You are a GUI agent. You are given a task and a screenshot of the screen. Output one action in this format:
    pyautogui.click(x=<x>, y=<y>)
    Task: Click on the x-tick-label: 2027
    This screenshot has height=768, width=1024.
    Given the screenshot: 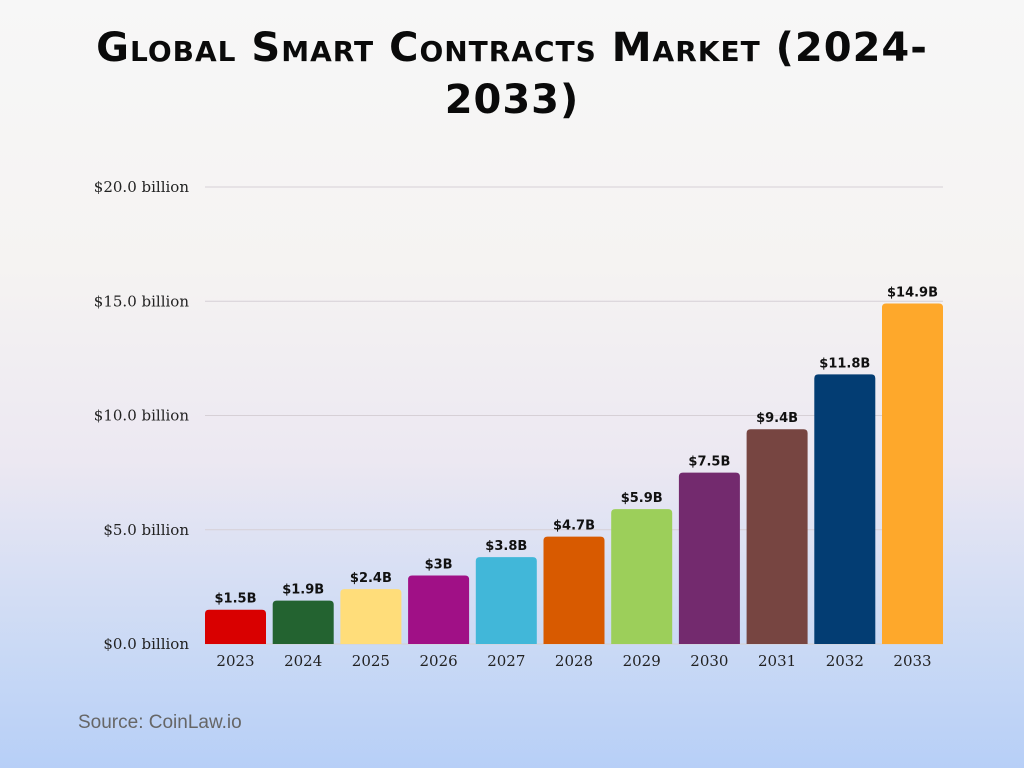 What is the action you would take?
    pyautogui.click(x=506, y=661)
    